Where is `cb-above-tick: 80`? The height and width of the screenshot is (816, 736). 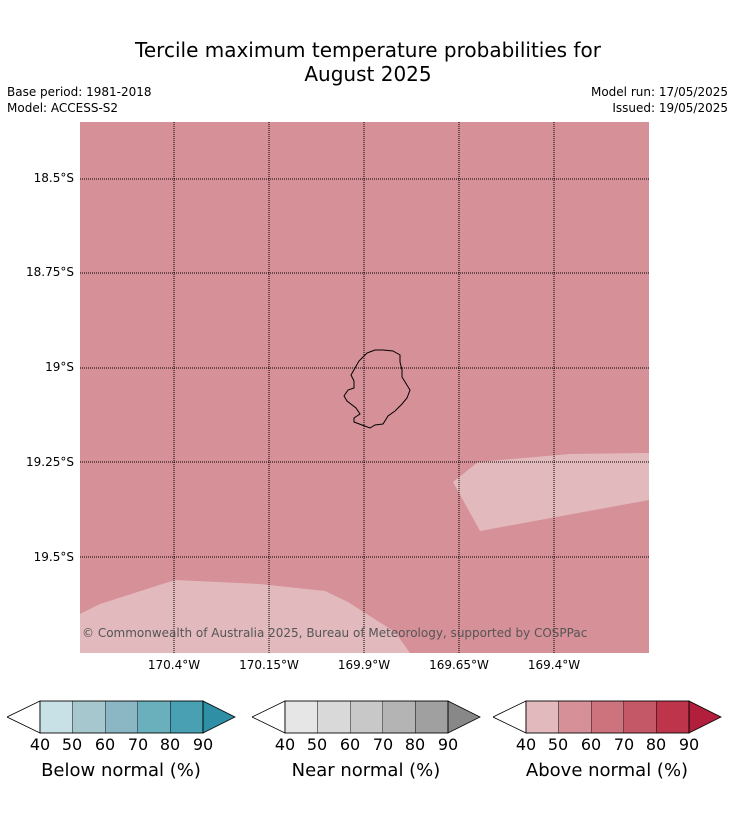
cb-above-tick: 80 is located at coordinates (656, 744).